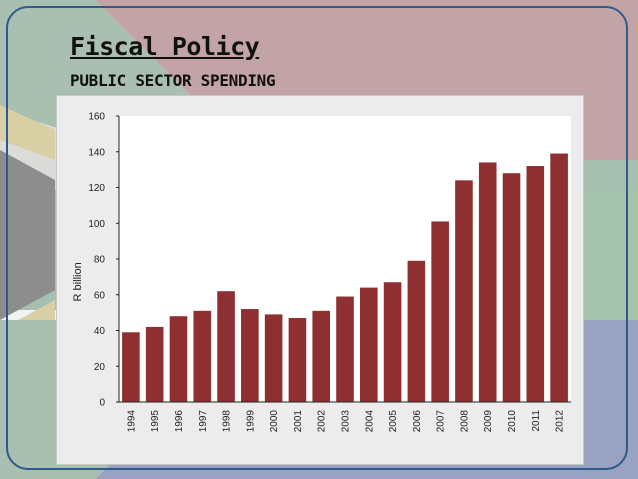 This screenshot has height=479, width=638. I want to click on bar-1994, so click(131, 367).